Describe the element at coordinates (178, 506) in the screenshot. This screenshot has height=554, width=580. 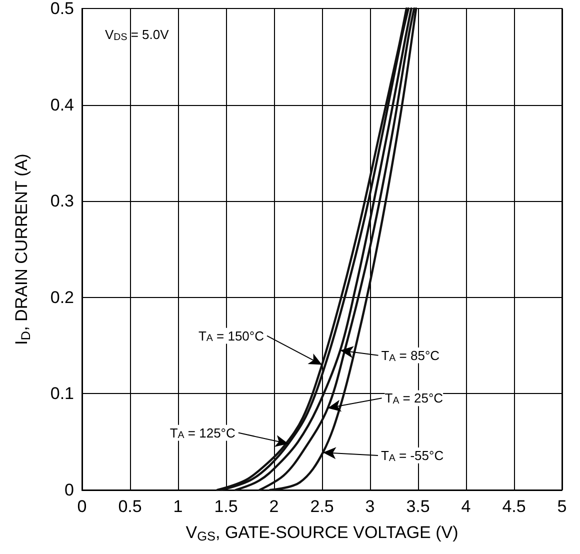
I see `x-tick-label: 1` at that location.